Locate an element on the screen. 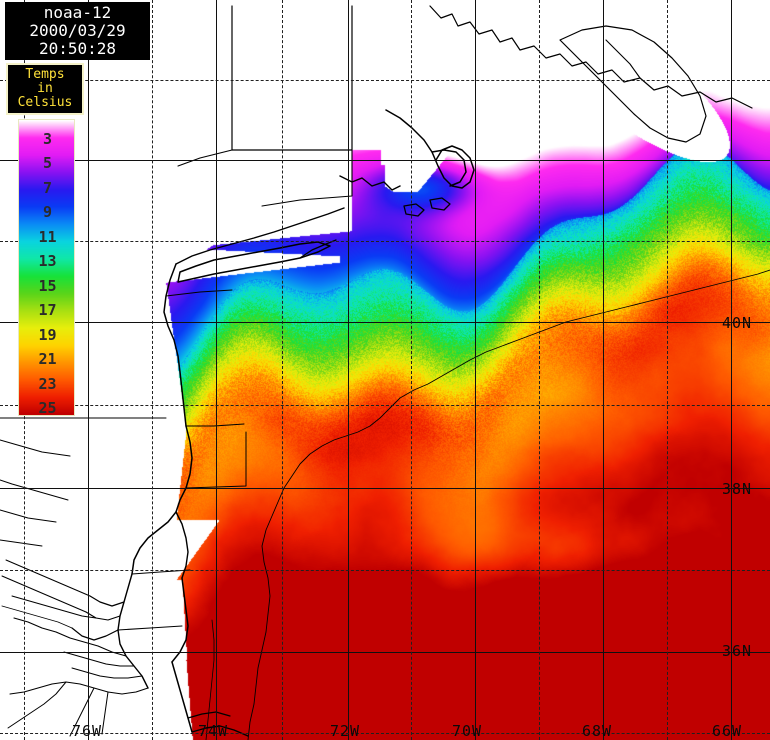  acquisition-date: 2000/03/29 is located at coordinates (77, 30).